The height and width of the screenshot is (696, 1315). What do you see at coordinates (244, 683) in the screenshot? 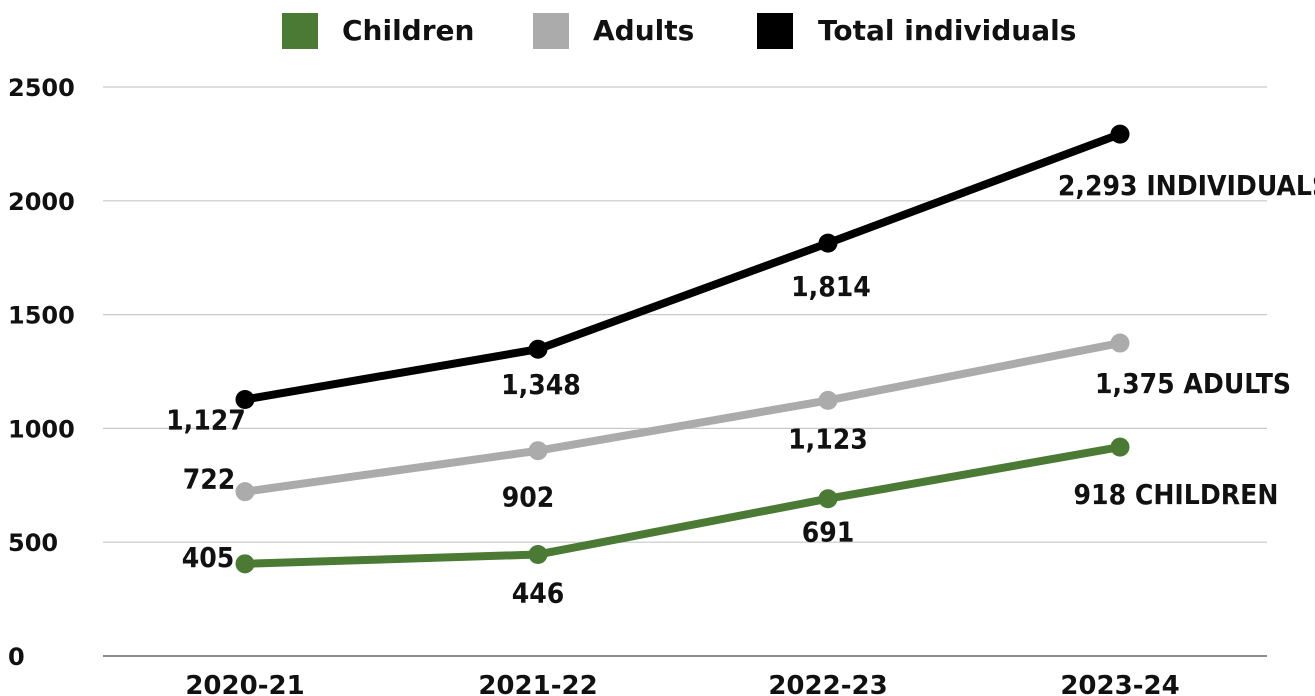
I see `x-tick-label: 2020-21` at bounding box center [244, 683].